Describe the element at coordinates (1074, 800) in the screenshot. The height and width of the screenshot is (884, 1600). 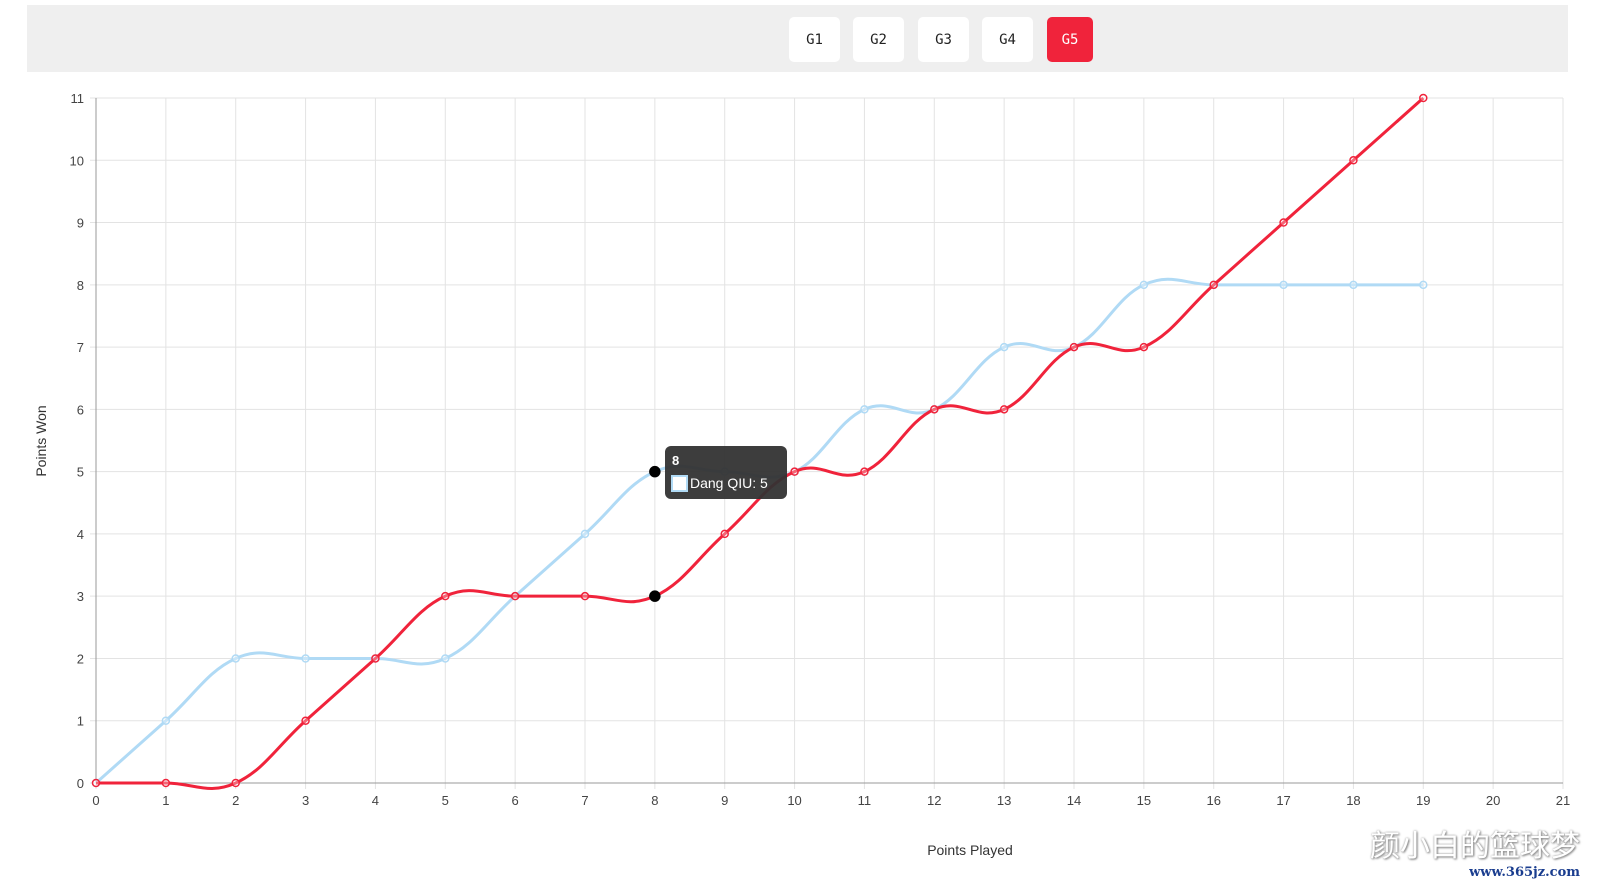
I see `x-tick-label: 14` at that location.